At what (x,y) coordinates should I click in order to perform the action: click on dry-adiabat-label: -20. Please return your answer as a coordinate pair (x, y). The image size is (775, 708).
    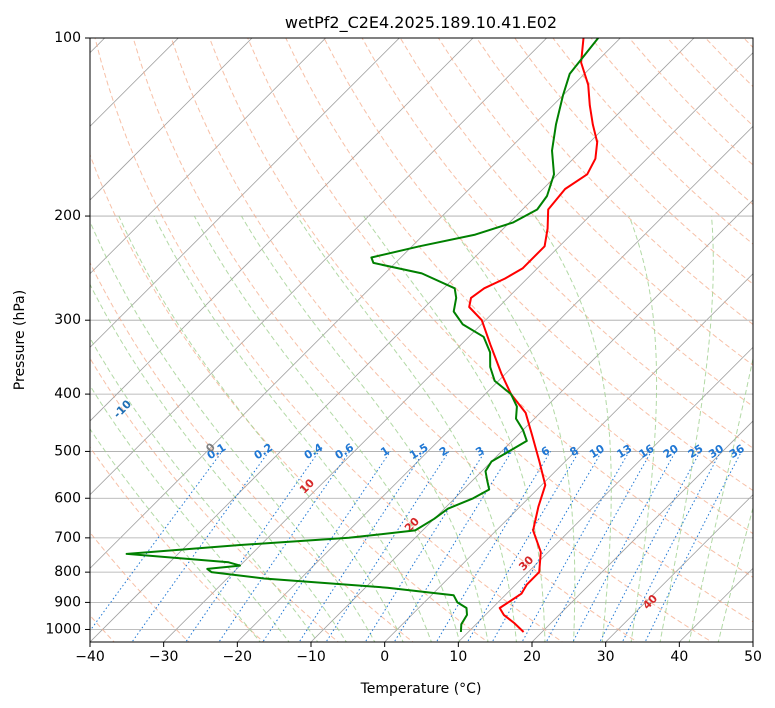
    Looking at the image, I should click on (41, 370).